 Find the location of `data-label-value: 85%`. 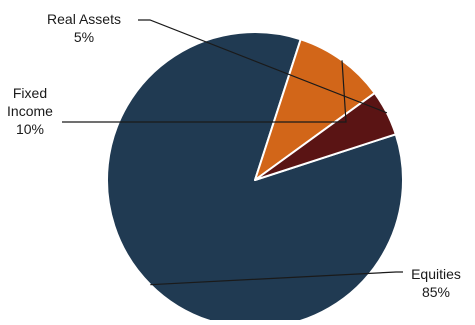

data-label-value: 85% is located at coordinates (436, 292).